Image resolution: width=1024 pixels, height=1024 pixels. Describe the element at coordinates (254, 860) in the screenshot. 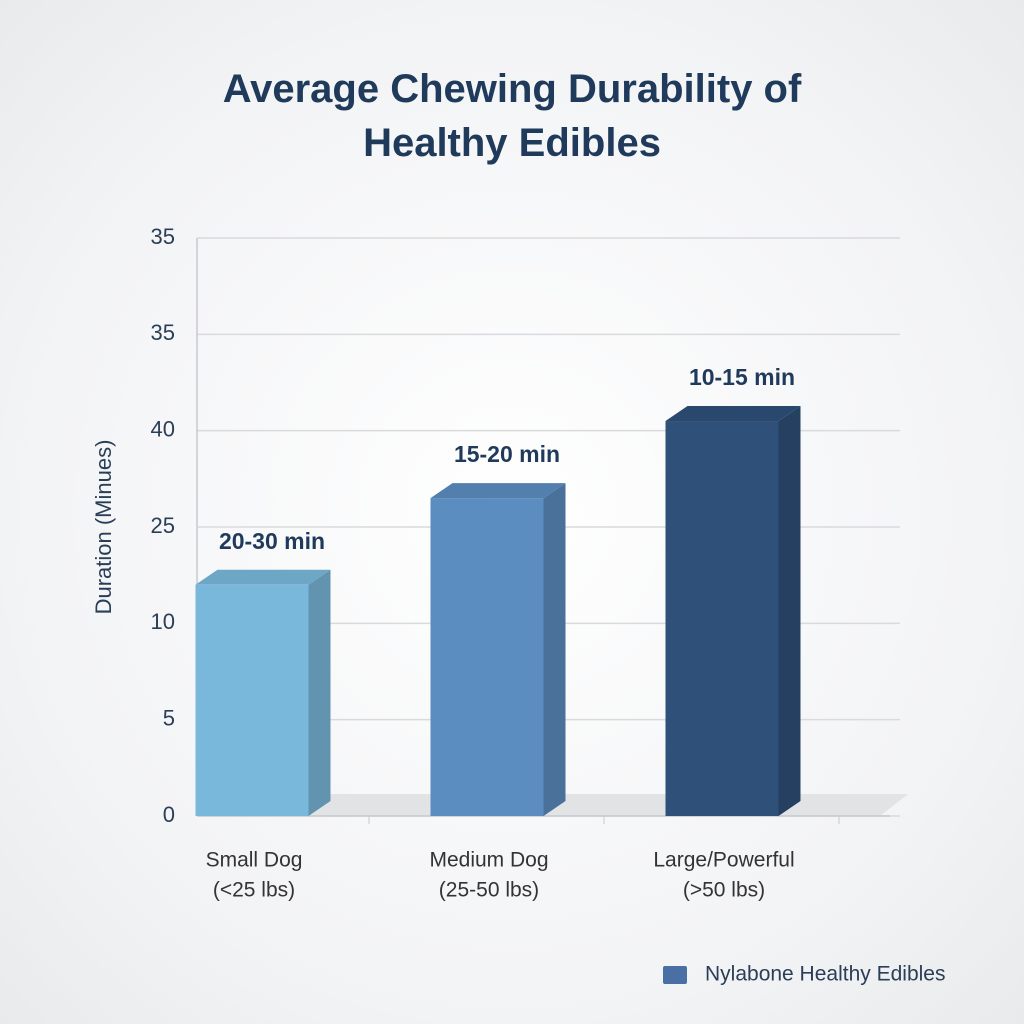

I see `x-tick-label: Small Dog` at that location.